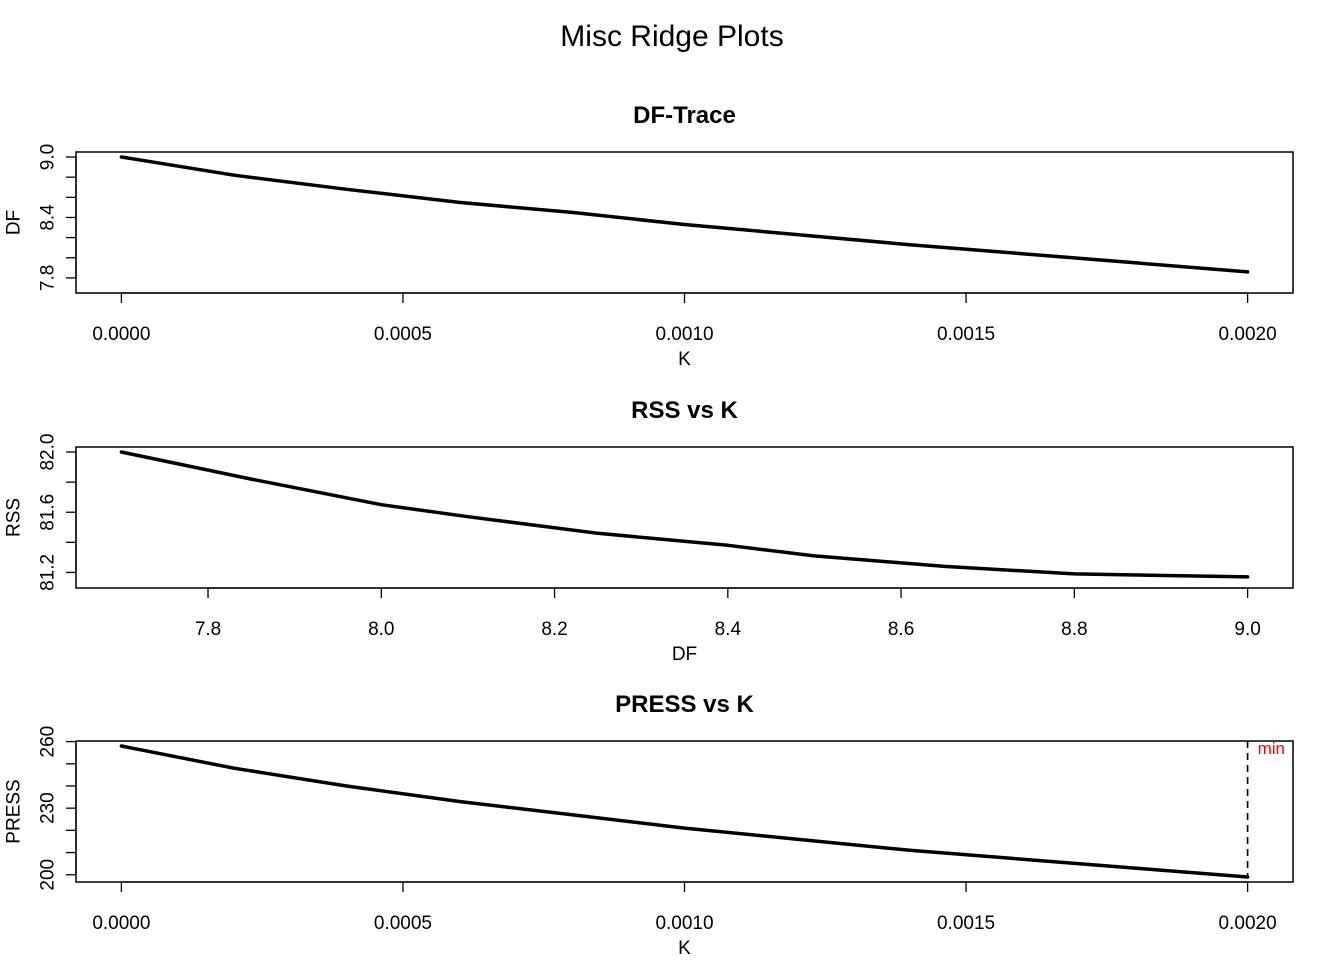 This screenshot has height=960, width=1344. I want to click on press-vs-k-x-tick-label: 0.0000, so click(121, 923).